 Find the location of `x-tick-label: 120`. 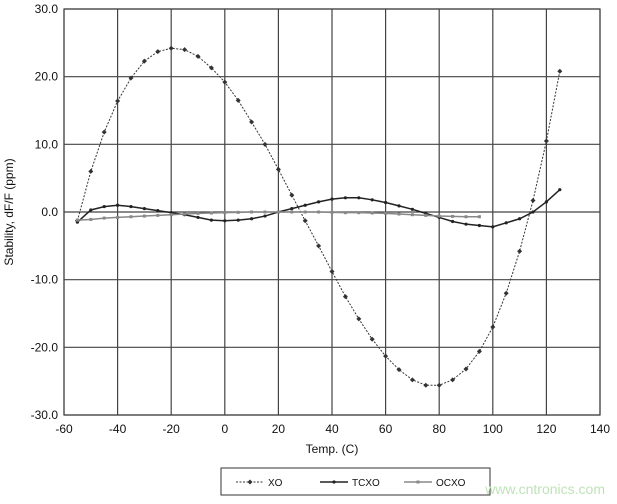

x-tick-label: 120 is located at coordinates (546, 429).